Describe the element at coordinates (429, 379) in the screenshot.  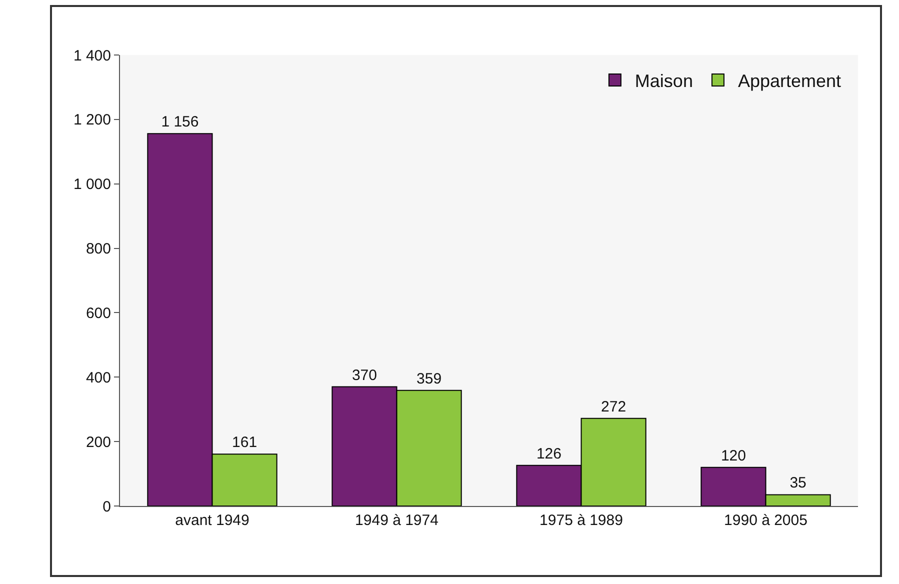
I see `data-label: 359` at that location.